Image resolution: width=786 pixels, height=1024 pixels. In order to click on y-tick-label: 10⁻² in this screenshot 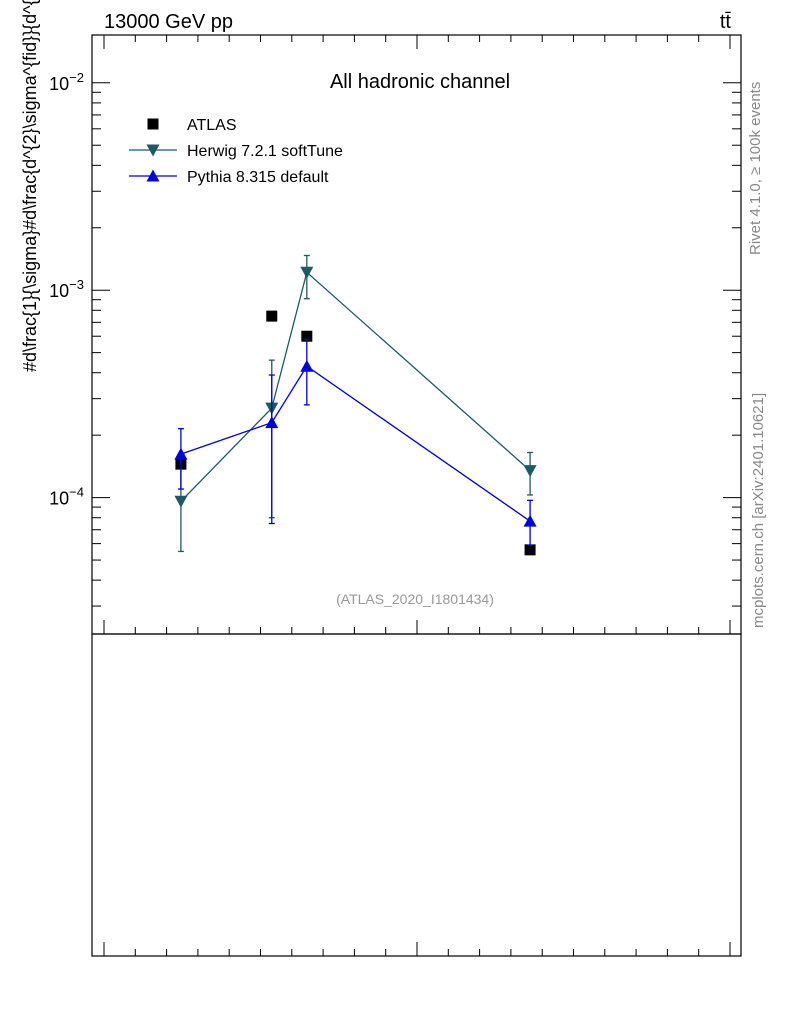, I will do `click(66, 82)`.